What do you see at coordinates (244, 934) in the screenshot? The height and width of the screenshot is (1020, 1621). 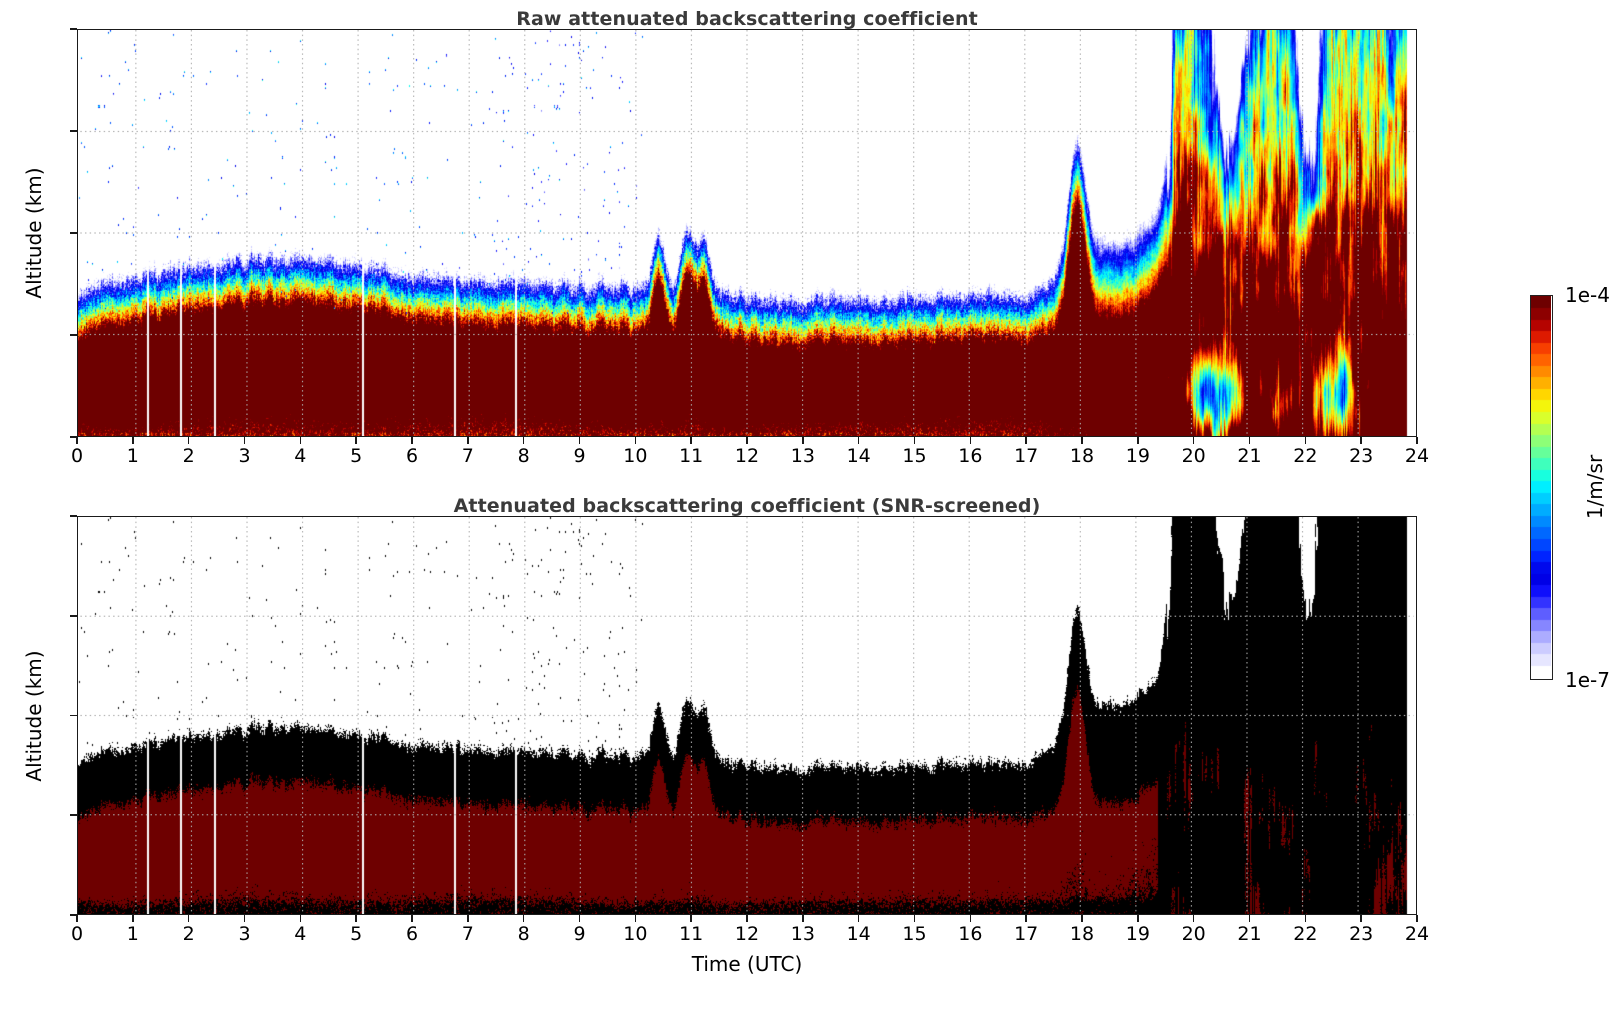 I see `x-tick-label: 3` at bounding box center [244, 934].